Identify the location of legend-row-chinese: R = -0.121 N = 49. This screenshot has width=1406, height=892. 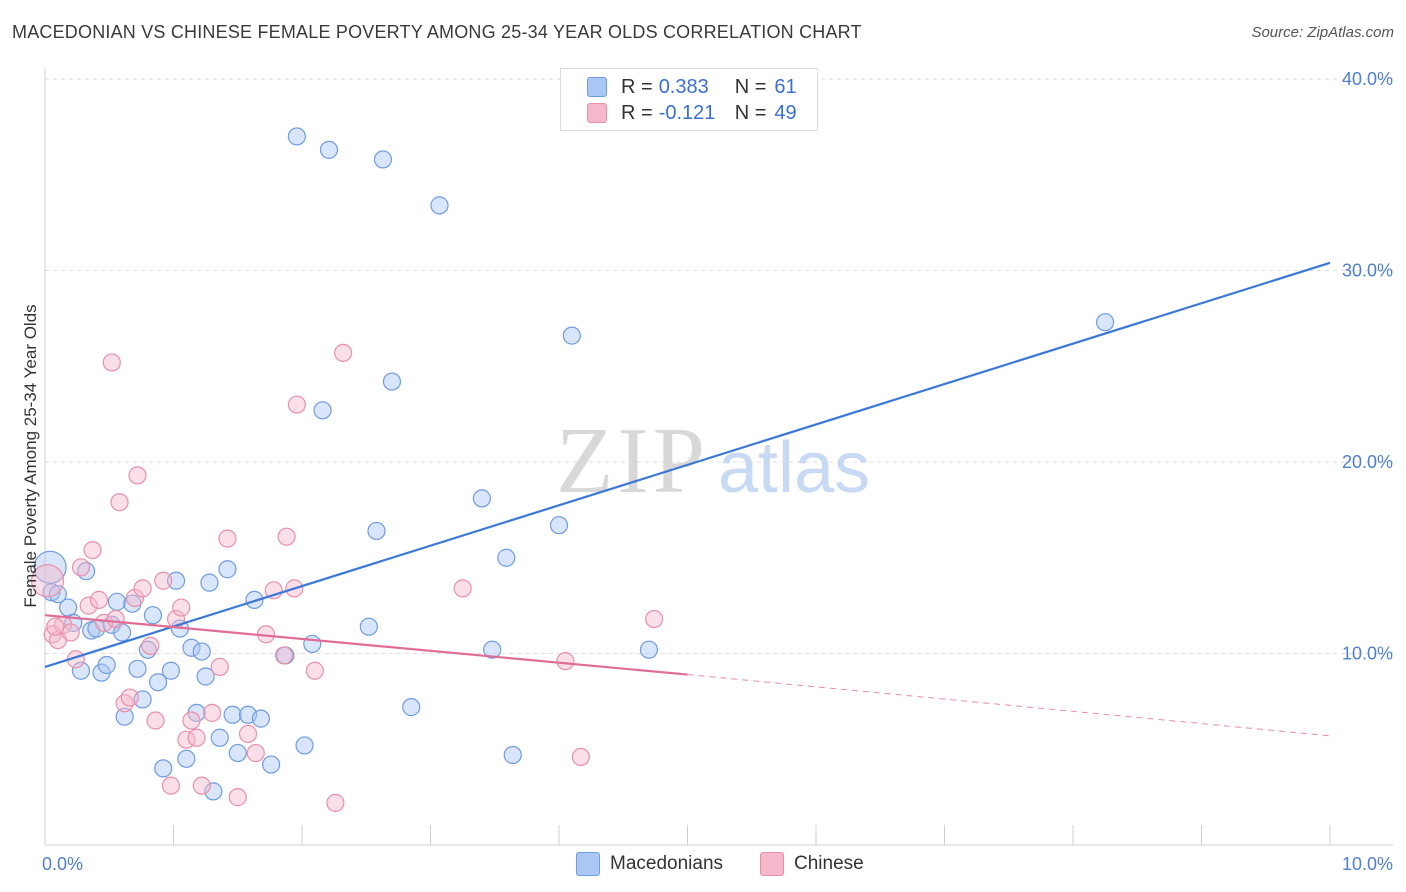
(692, 113).